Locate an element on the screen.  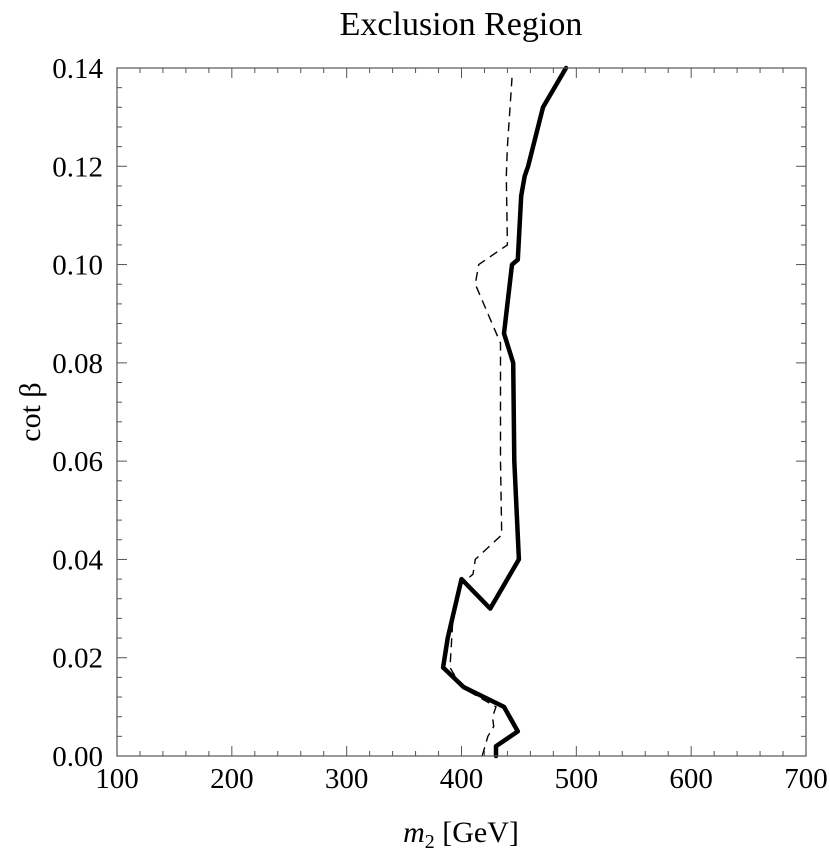
y-tick-label: 0.02 is located at coordinates (77, 659).